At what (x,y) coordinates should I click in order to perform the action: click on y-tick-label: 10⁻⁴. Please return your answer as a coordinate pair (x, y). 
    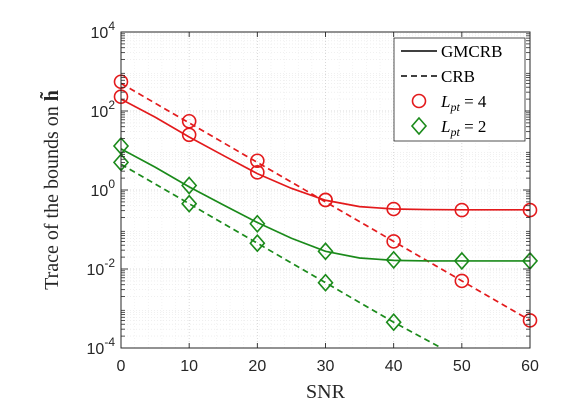
    Looking at the image, I should click on (101, 346).